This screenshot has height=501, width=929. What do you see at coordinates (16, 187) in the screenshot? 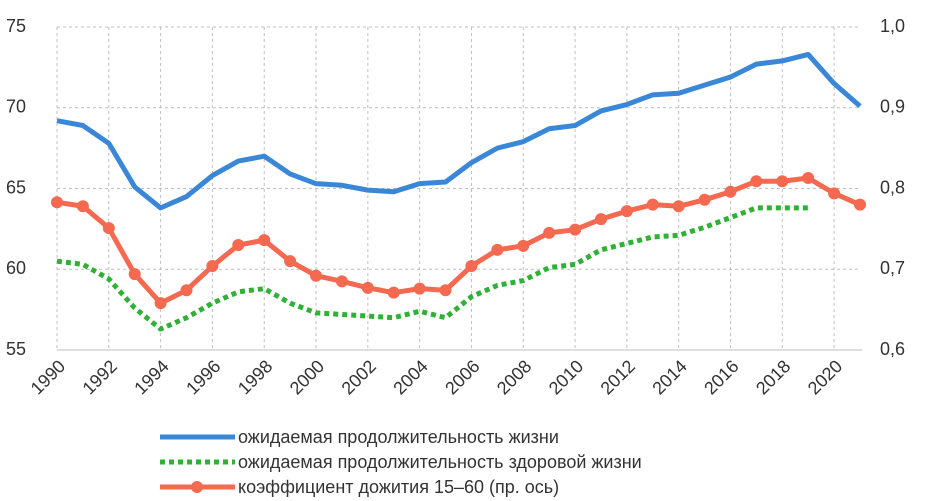
I see `y-tick-label: 65` at bounding box center [16, 187].